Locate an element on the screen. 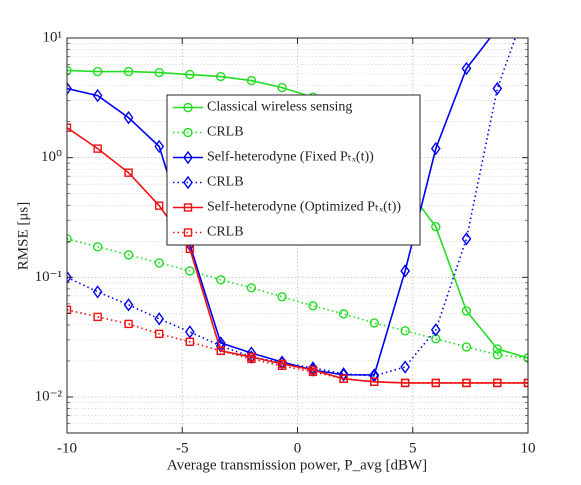  y-tick-label: 10⁰ is located at coordinates (51, 157).